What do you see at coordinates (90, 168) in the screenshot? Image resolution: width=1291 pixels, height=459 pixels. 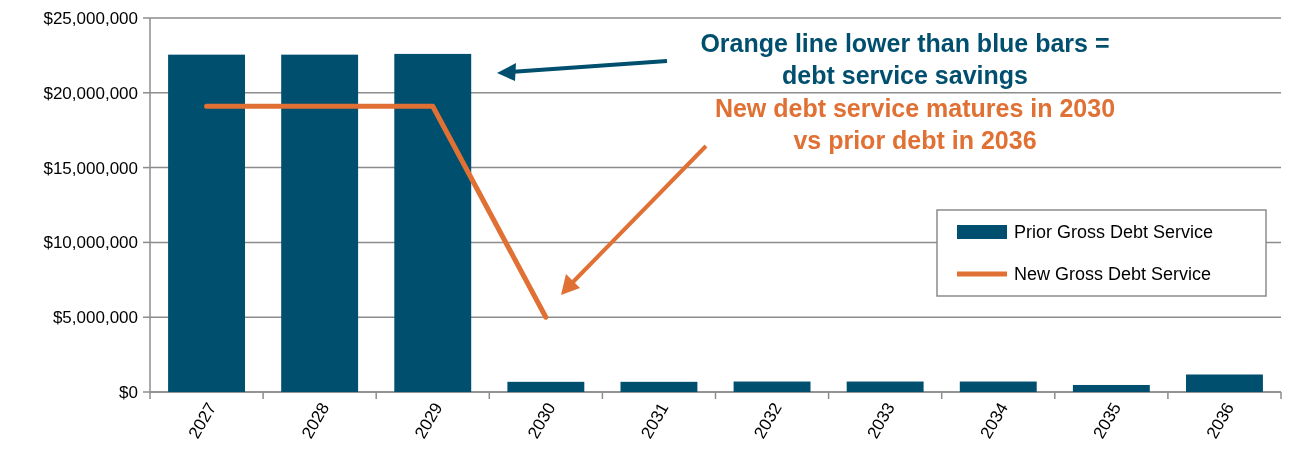 I see `y-tick-label: $15,000,000` at bounding box center [90, 168].